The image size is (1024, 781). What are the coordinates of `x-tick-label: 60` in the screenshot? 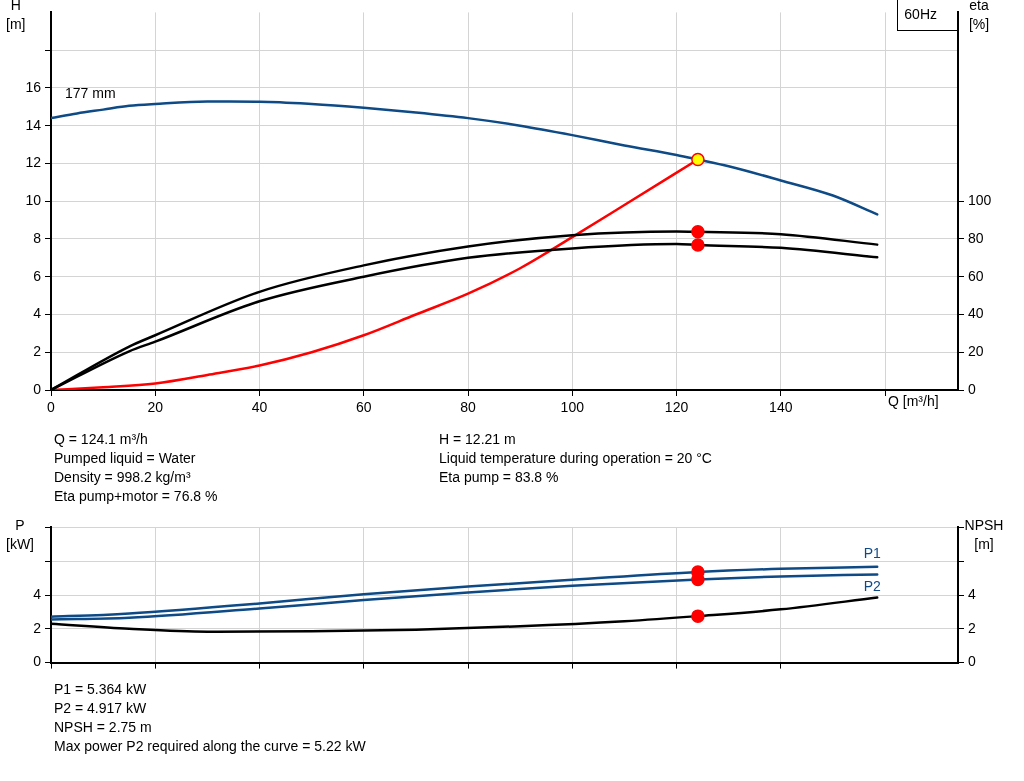 It's located at (363, 407).